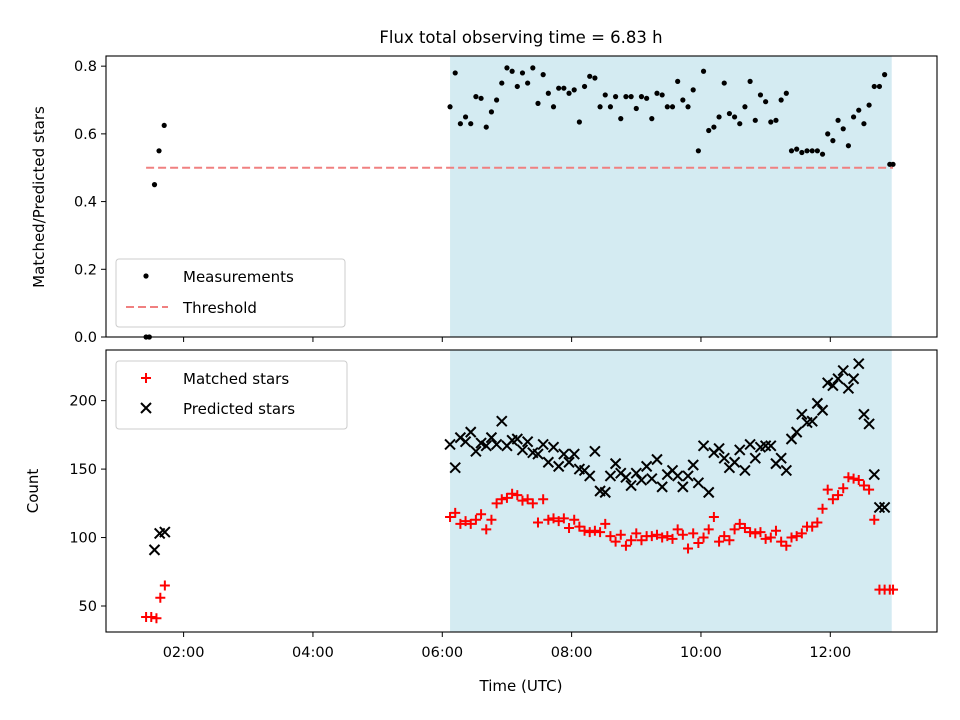 Image resolution: width=960 pixels, height=720 pixels. What do you see at coordinates (701, 653) in the screenshot?
I see `x-tick-label: 10:00` at bounding box center [701, 653].